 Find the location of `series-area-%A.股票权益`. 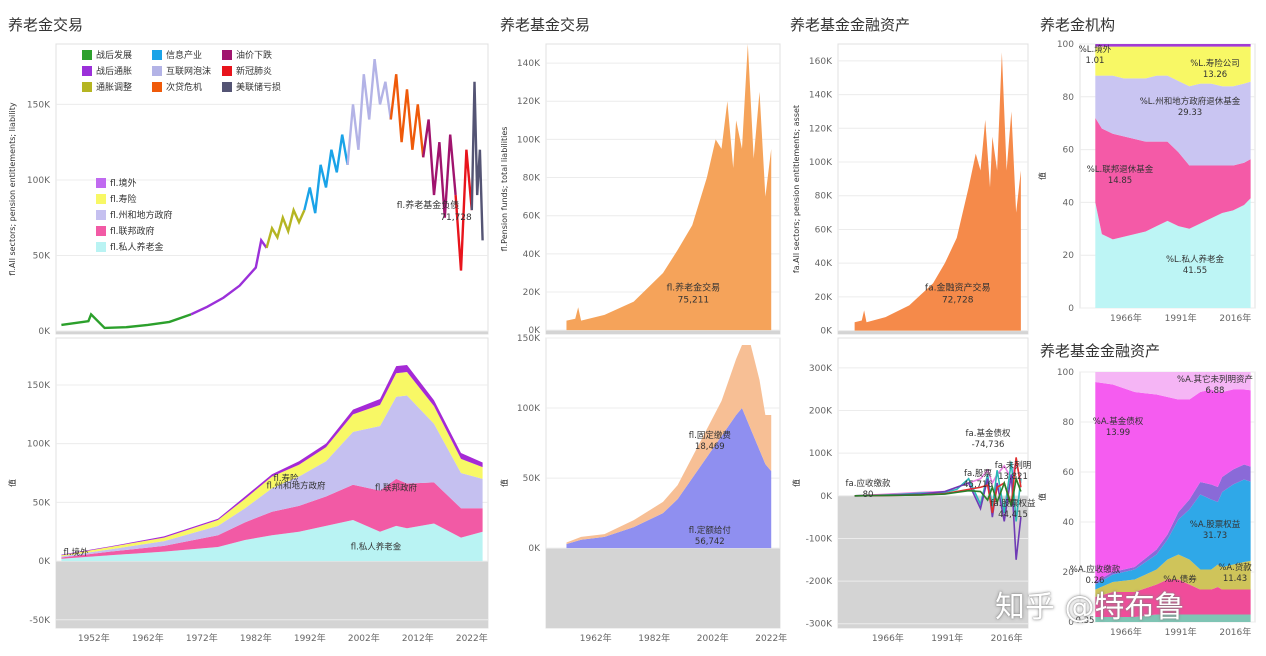

series-area-%A.股票权益 is located at coordinates (1173, 534).